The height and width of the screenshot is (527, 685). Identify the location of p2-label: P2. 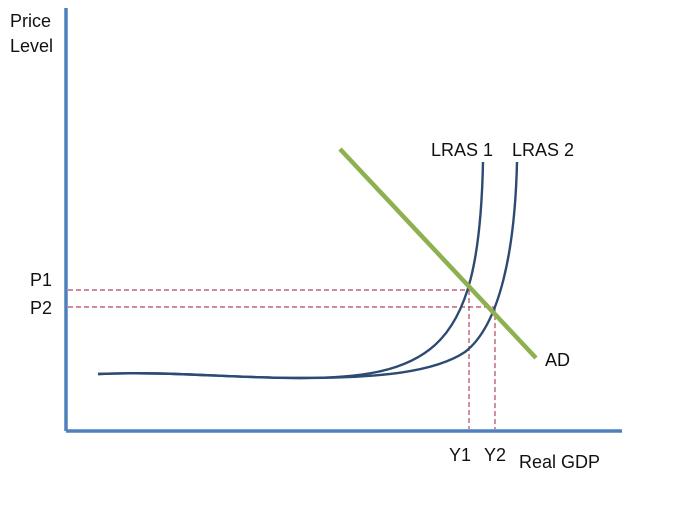
(41, 308).